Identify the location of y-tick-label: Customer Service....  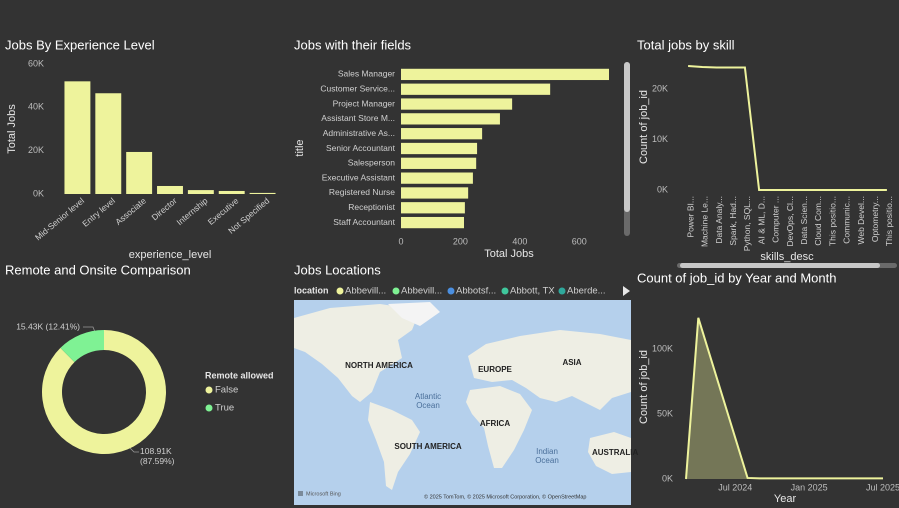
(357, 88).